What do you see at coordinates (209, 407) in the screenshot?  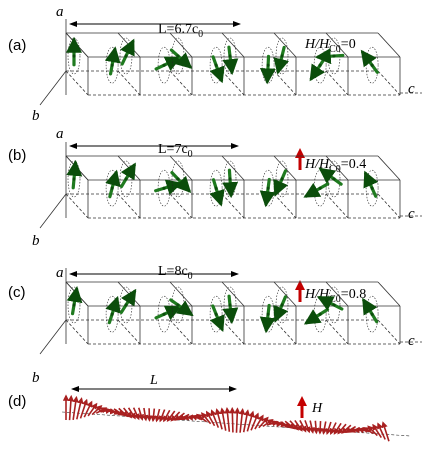 I see `panel-d: (d) L H` at bounding box center [209, 407].